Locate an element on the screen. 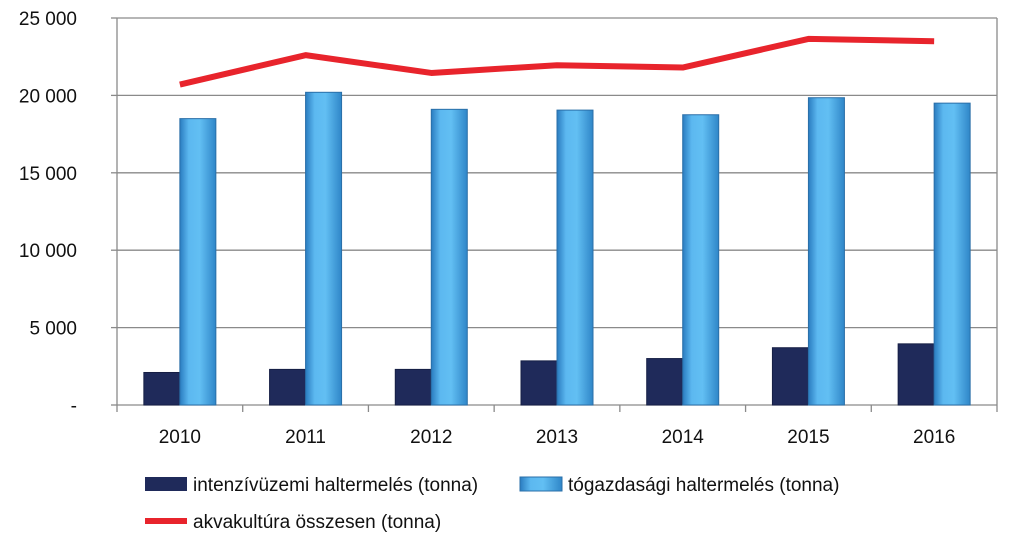 The image size is (1024, 549). legend-swatch-intensive is located at coordinates (166, 484).